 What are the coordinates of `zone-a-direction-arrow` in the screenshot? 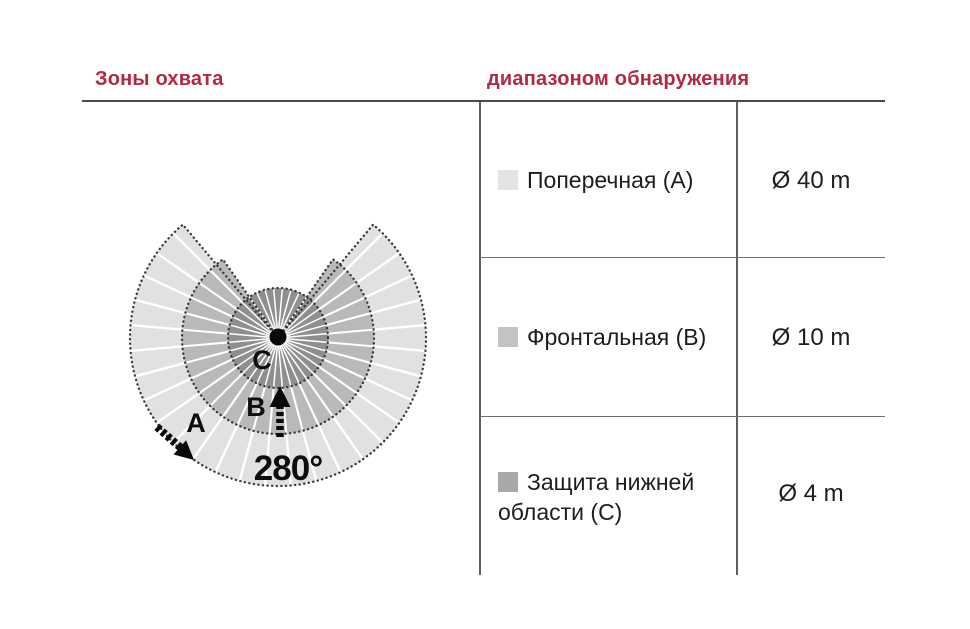 It's located at (169, 437).